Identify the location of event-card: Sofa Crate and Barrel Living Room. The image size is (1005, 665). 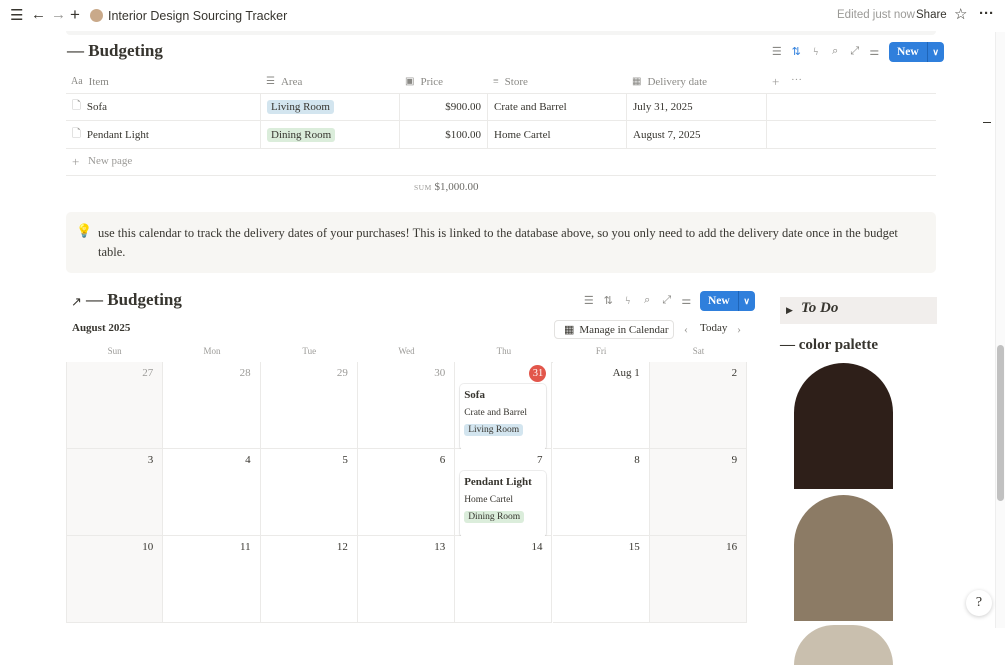
(503, 417).